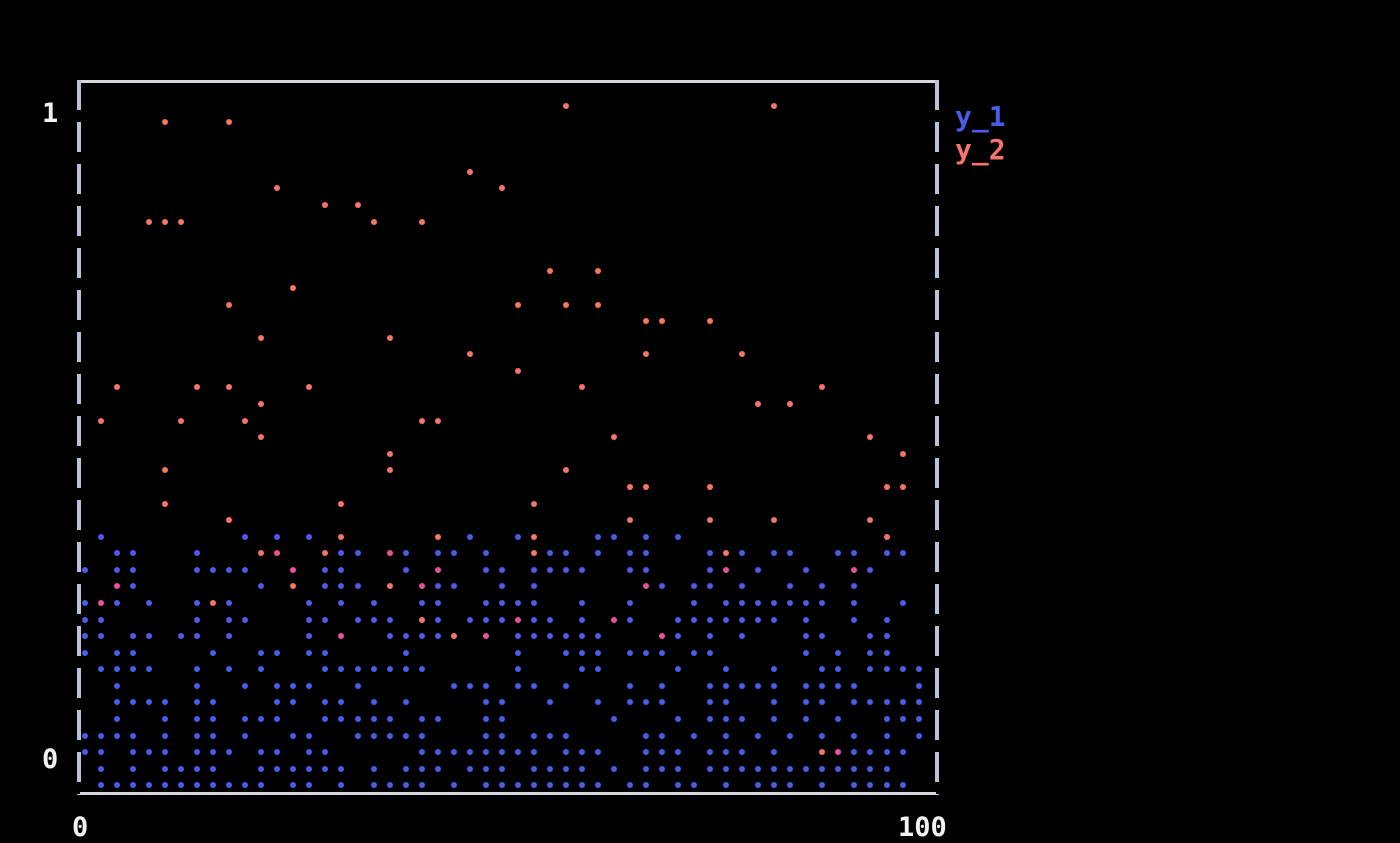 The height and width of the screenshot is (843, 1400). I want to click on legend: y_1 y_2, so click(980, 133).